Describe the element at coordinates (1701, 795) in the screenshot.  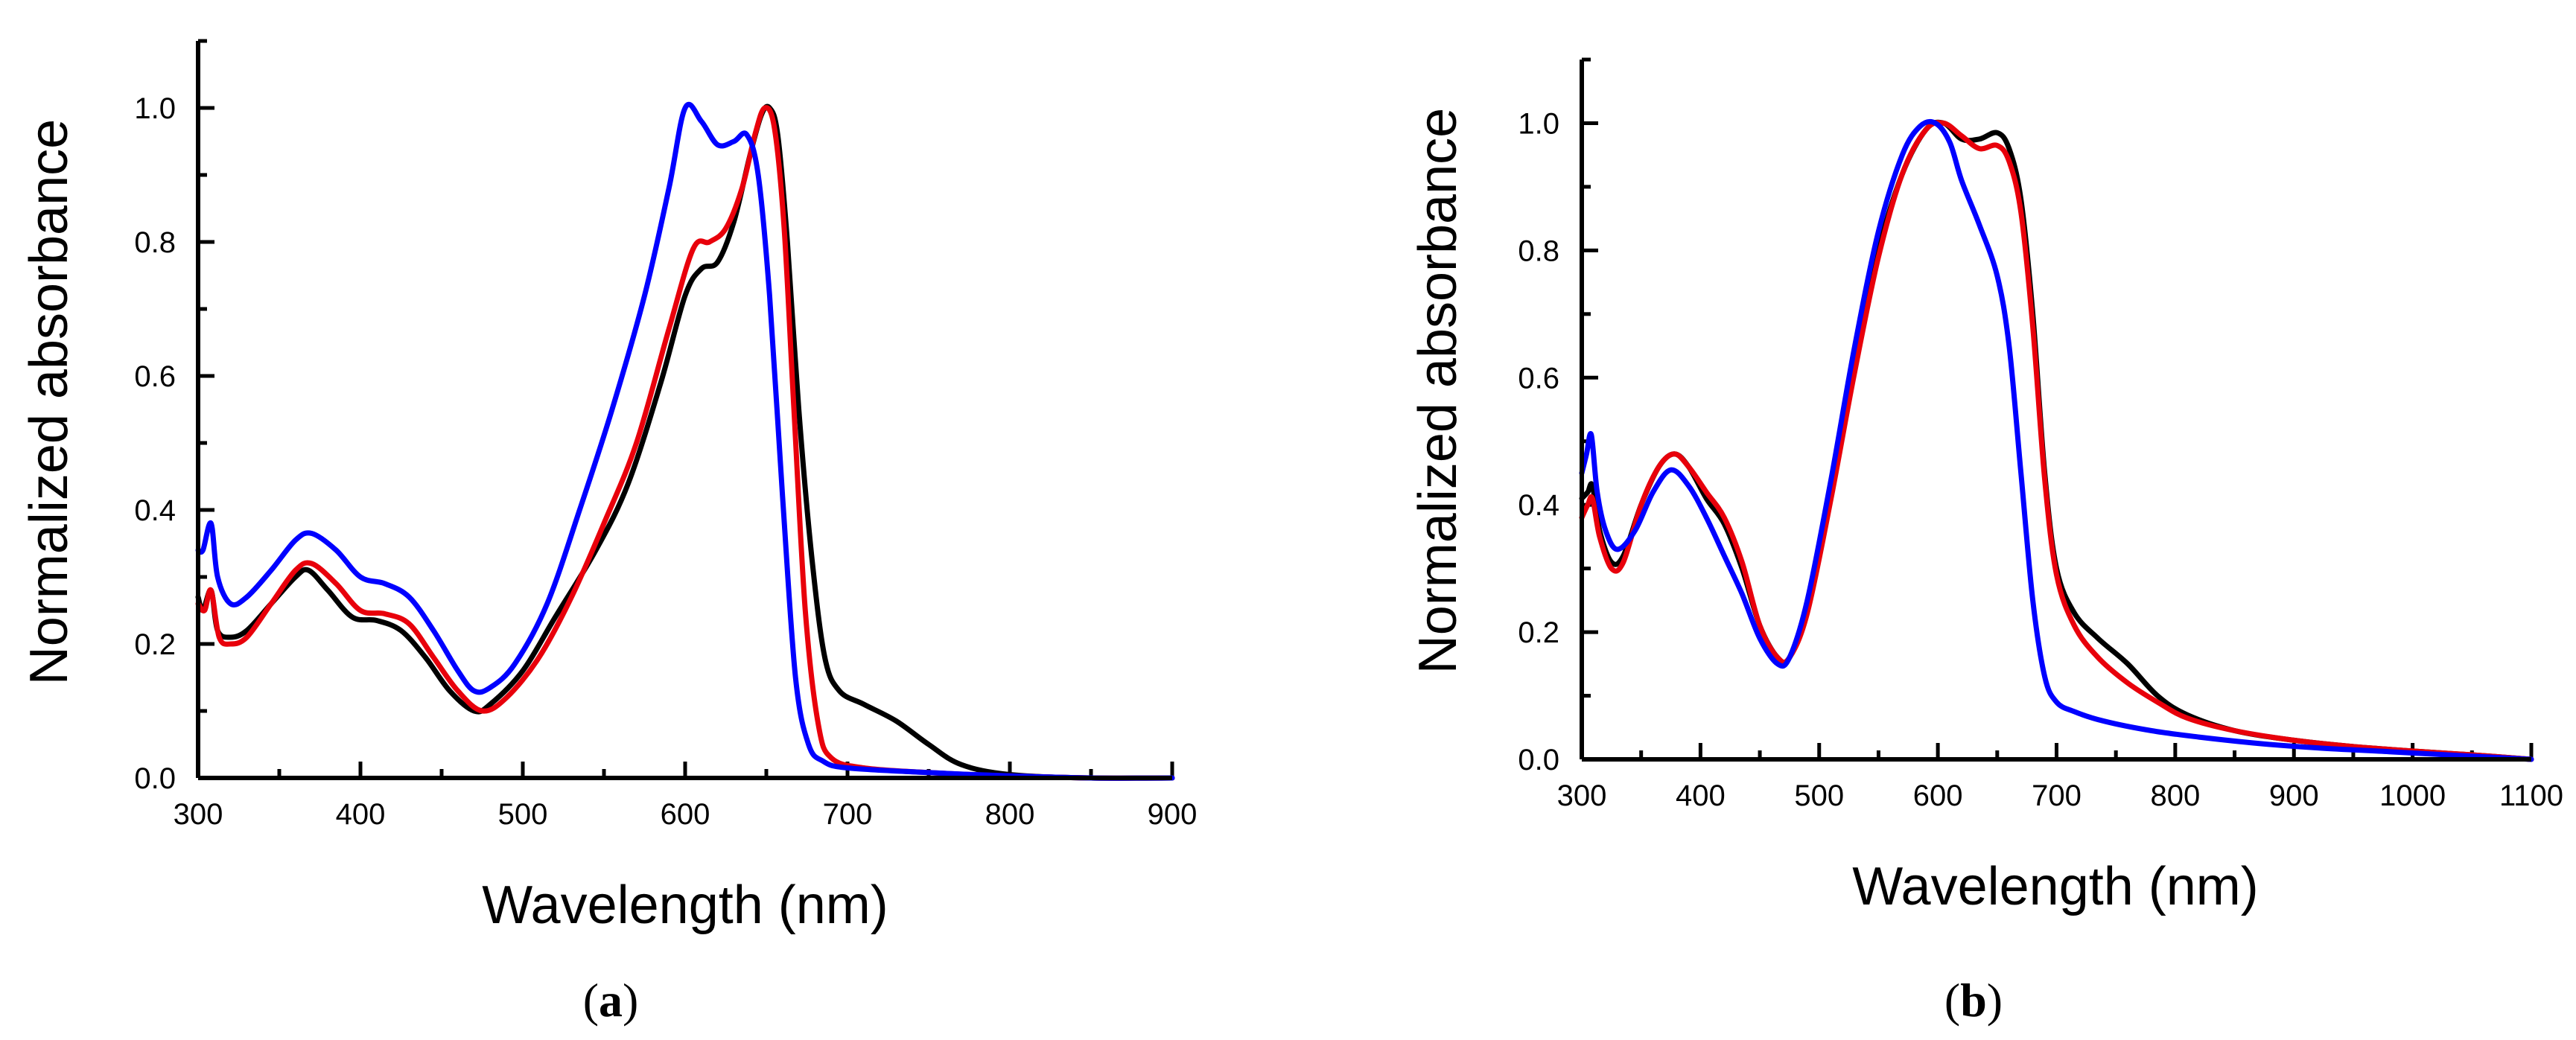
I see `x-tick-label-b: 400` at that location.